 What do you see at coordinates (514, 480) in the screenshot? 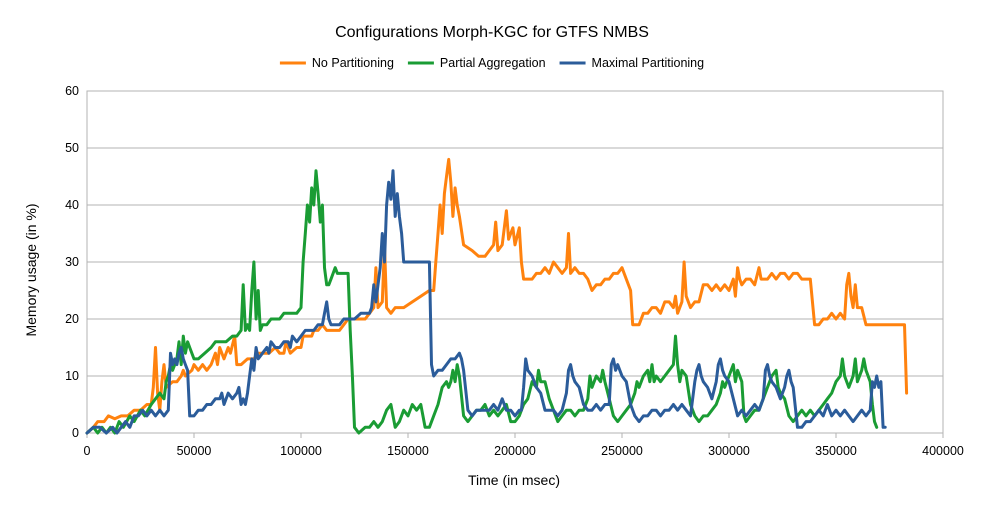
I see `x-axis-label: Time (in msec)` at bounding box center [514, 480].